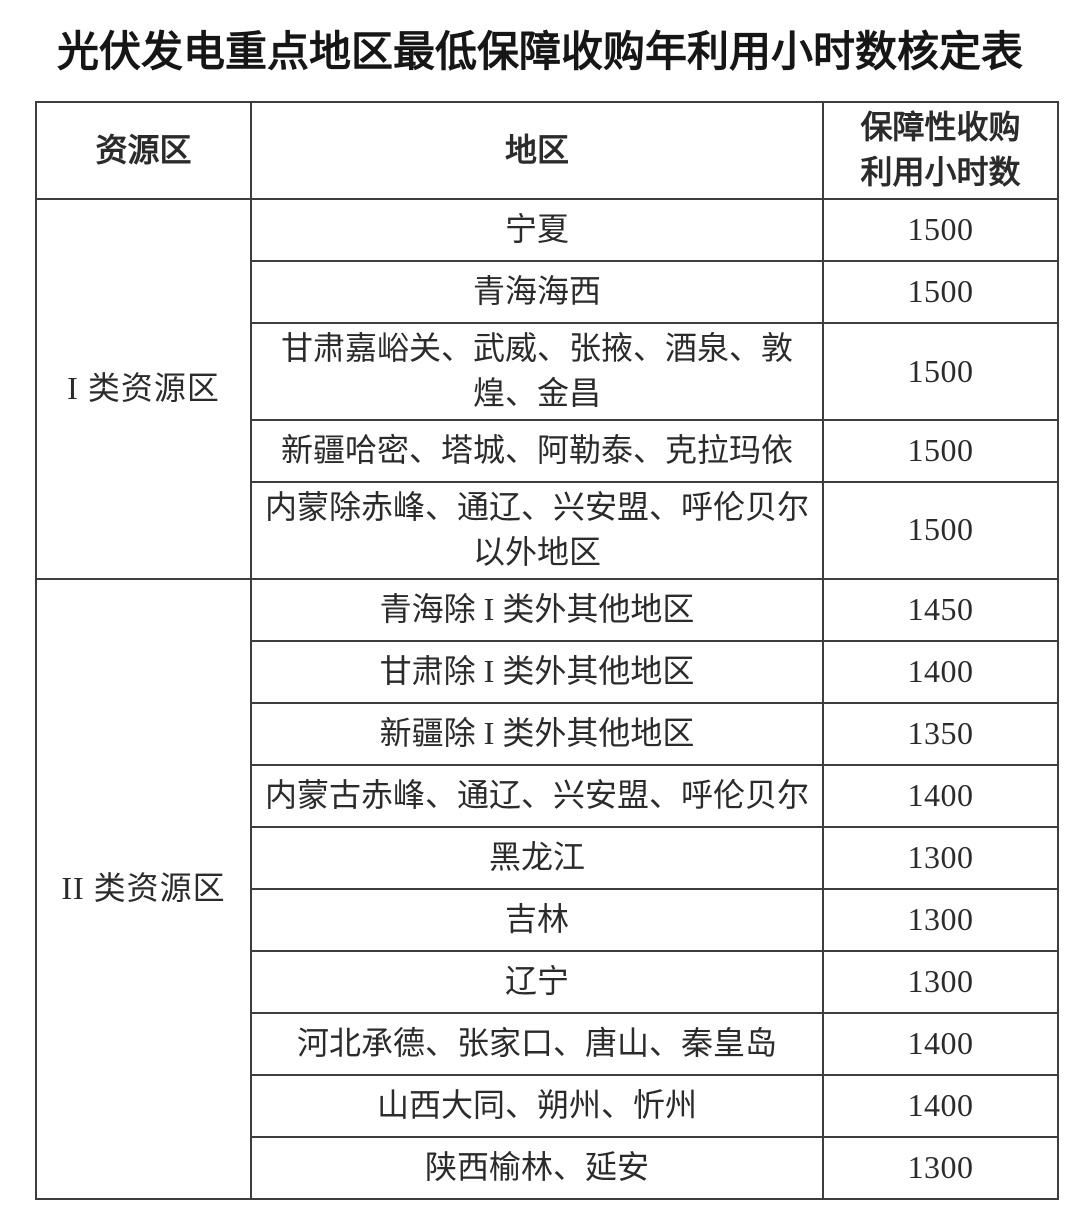 Image resolution: width=1080 pixels, height=1225 pixels. Describe the element at coordinates (537, 450) in the screenshot. I see `region-cell: 新疆哈密、塔城、阿勒泰、克拉玛依` at that location.